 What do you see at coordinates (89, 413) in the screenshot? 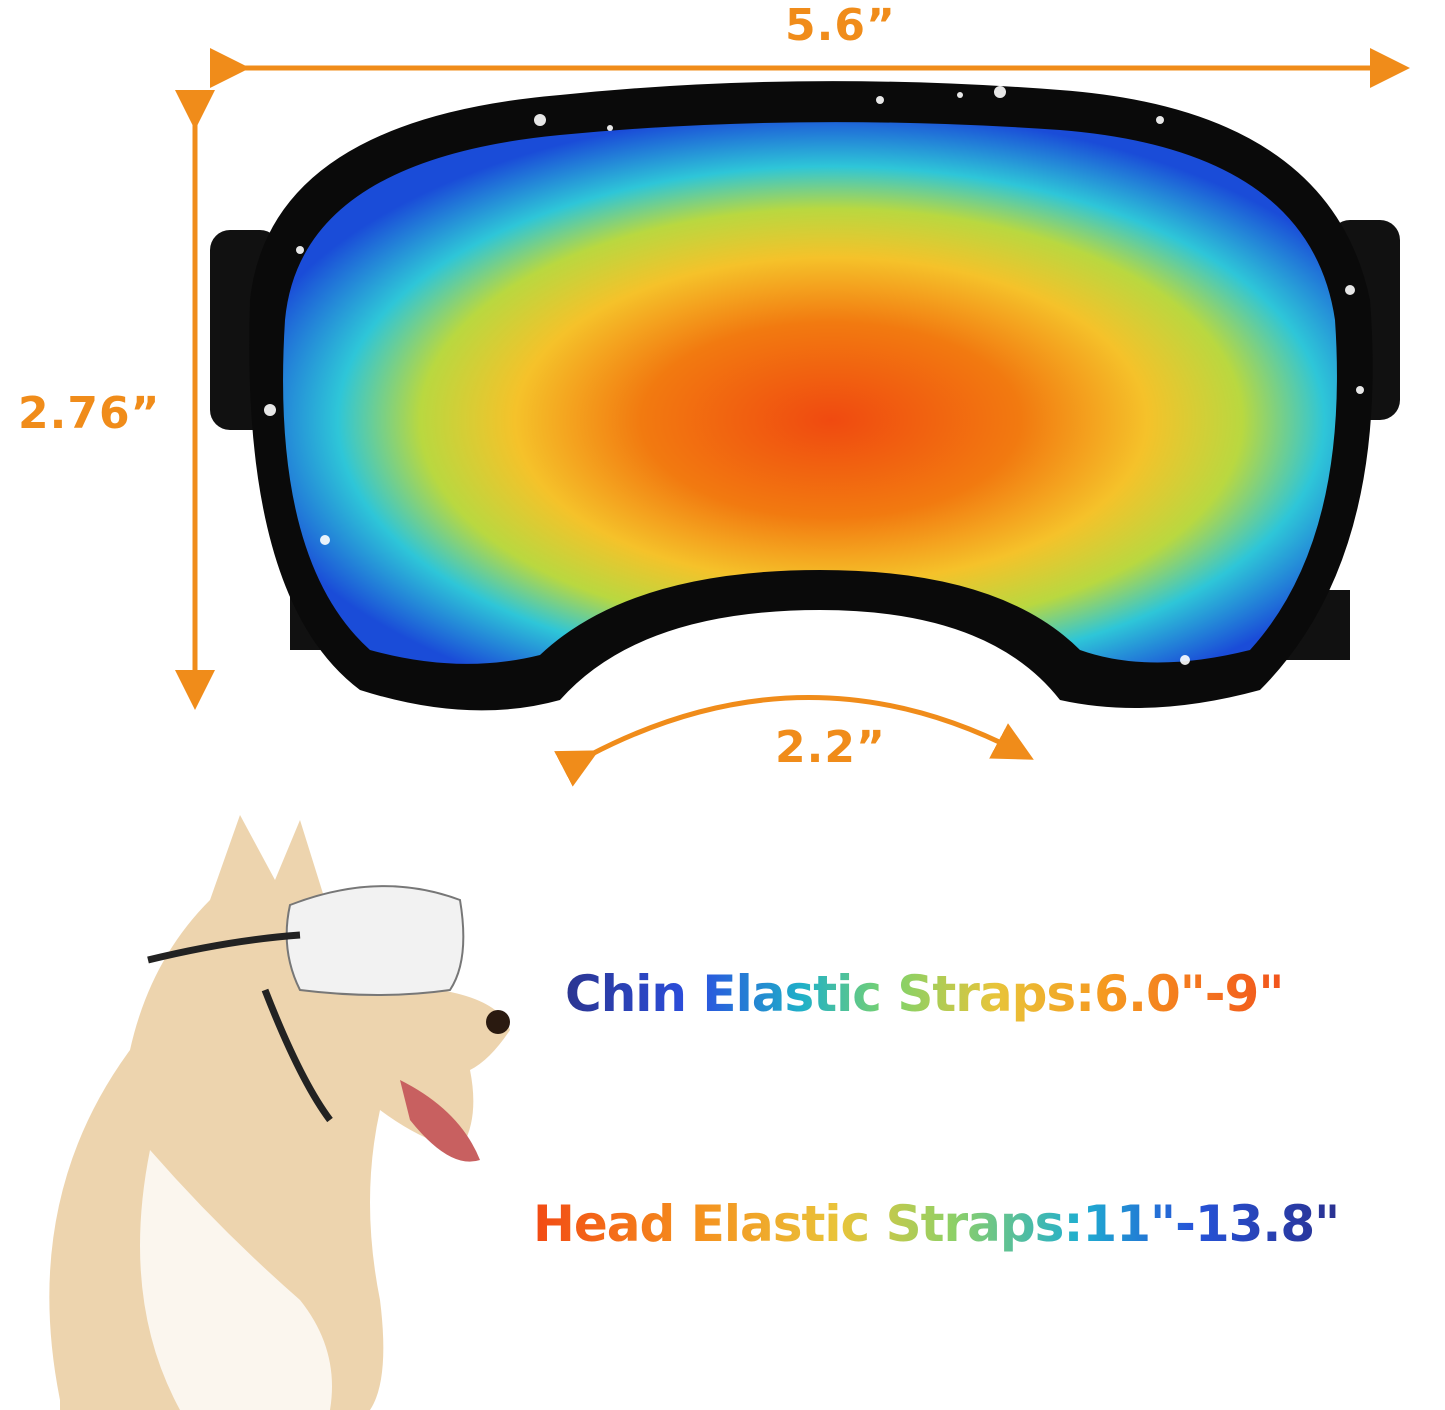
I see `height-label: 2.76”` at bounding box center [89, 413].